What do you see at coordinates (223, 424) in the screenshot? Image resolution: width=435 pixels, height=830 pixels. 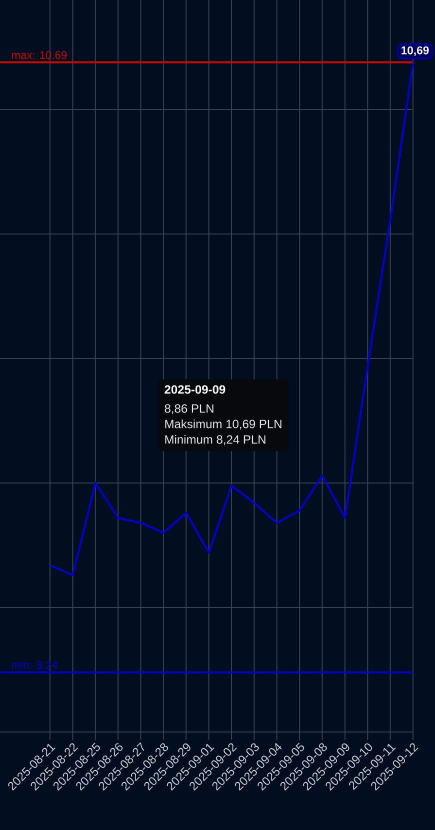 I see `annotation: Maksimum 10,69 PLN` at bounding box center [223, 424].